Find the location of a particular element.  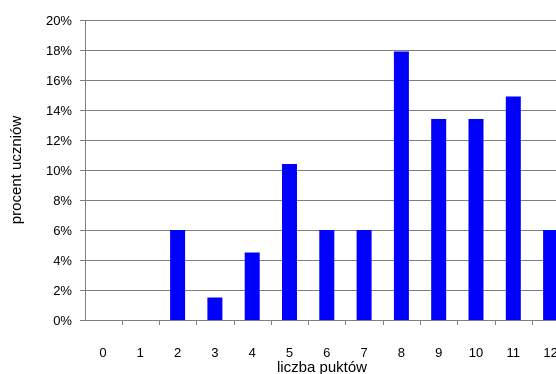

y-tick-label: 20% is located at coordinates (59, 20).